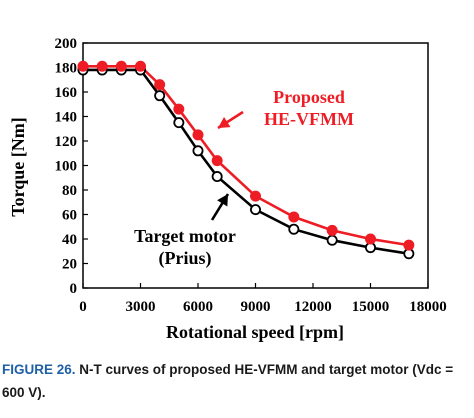 This screenshot has height=418, width=474. Describe the element at coordinates (256, 307) in the screenshot. I see `x-tick-label: 9000` at that location.